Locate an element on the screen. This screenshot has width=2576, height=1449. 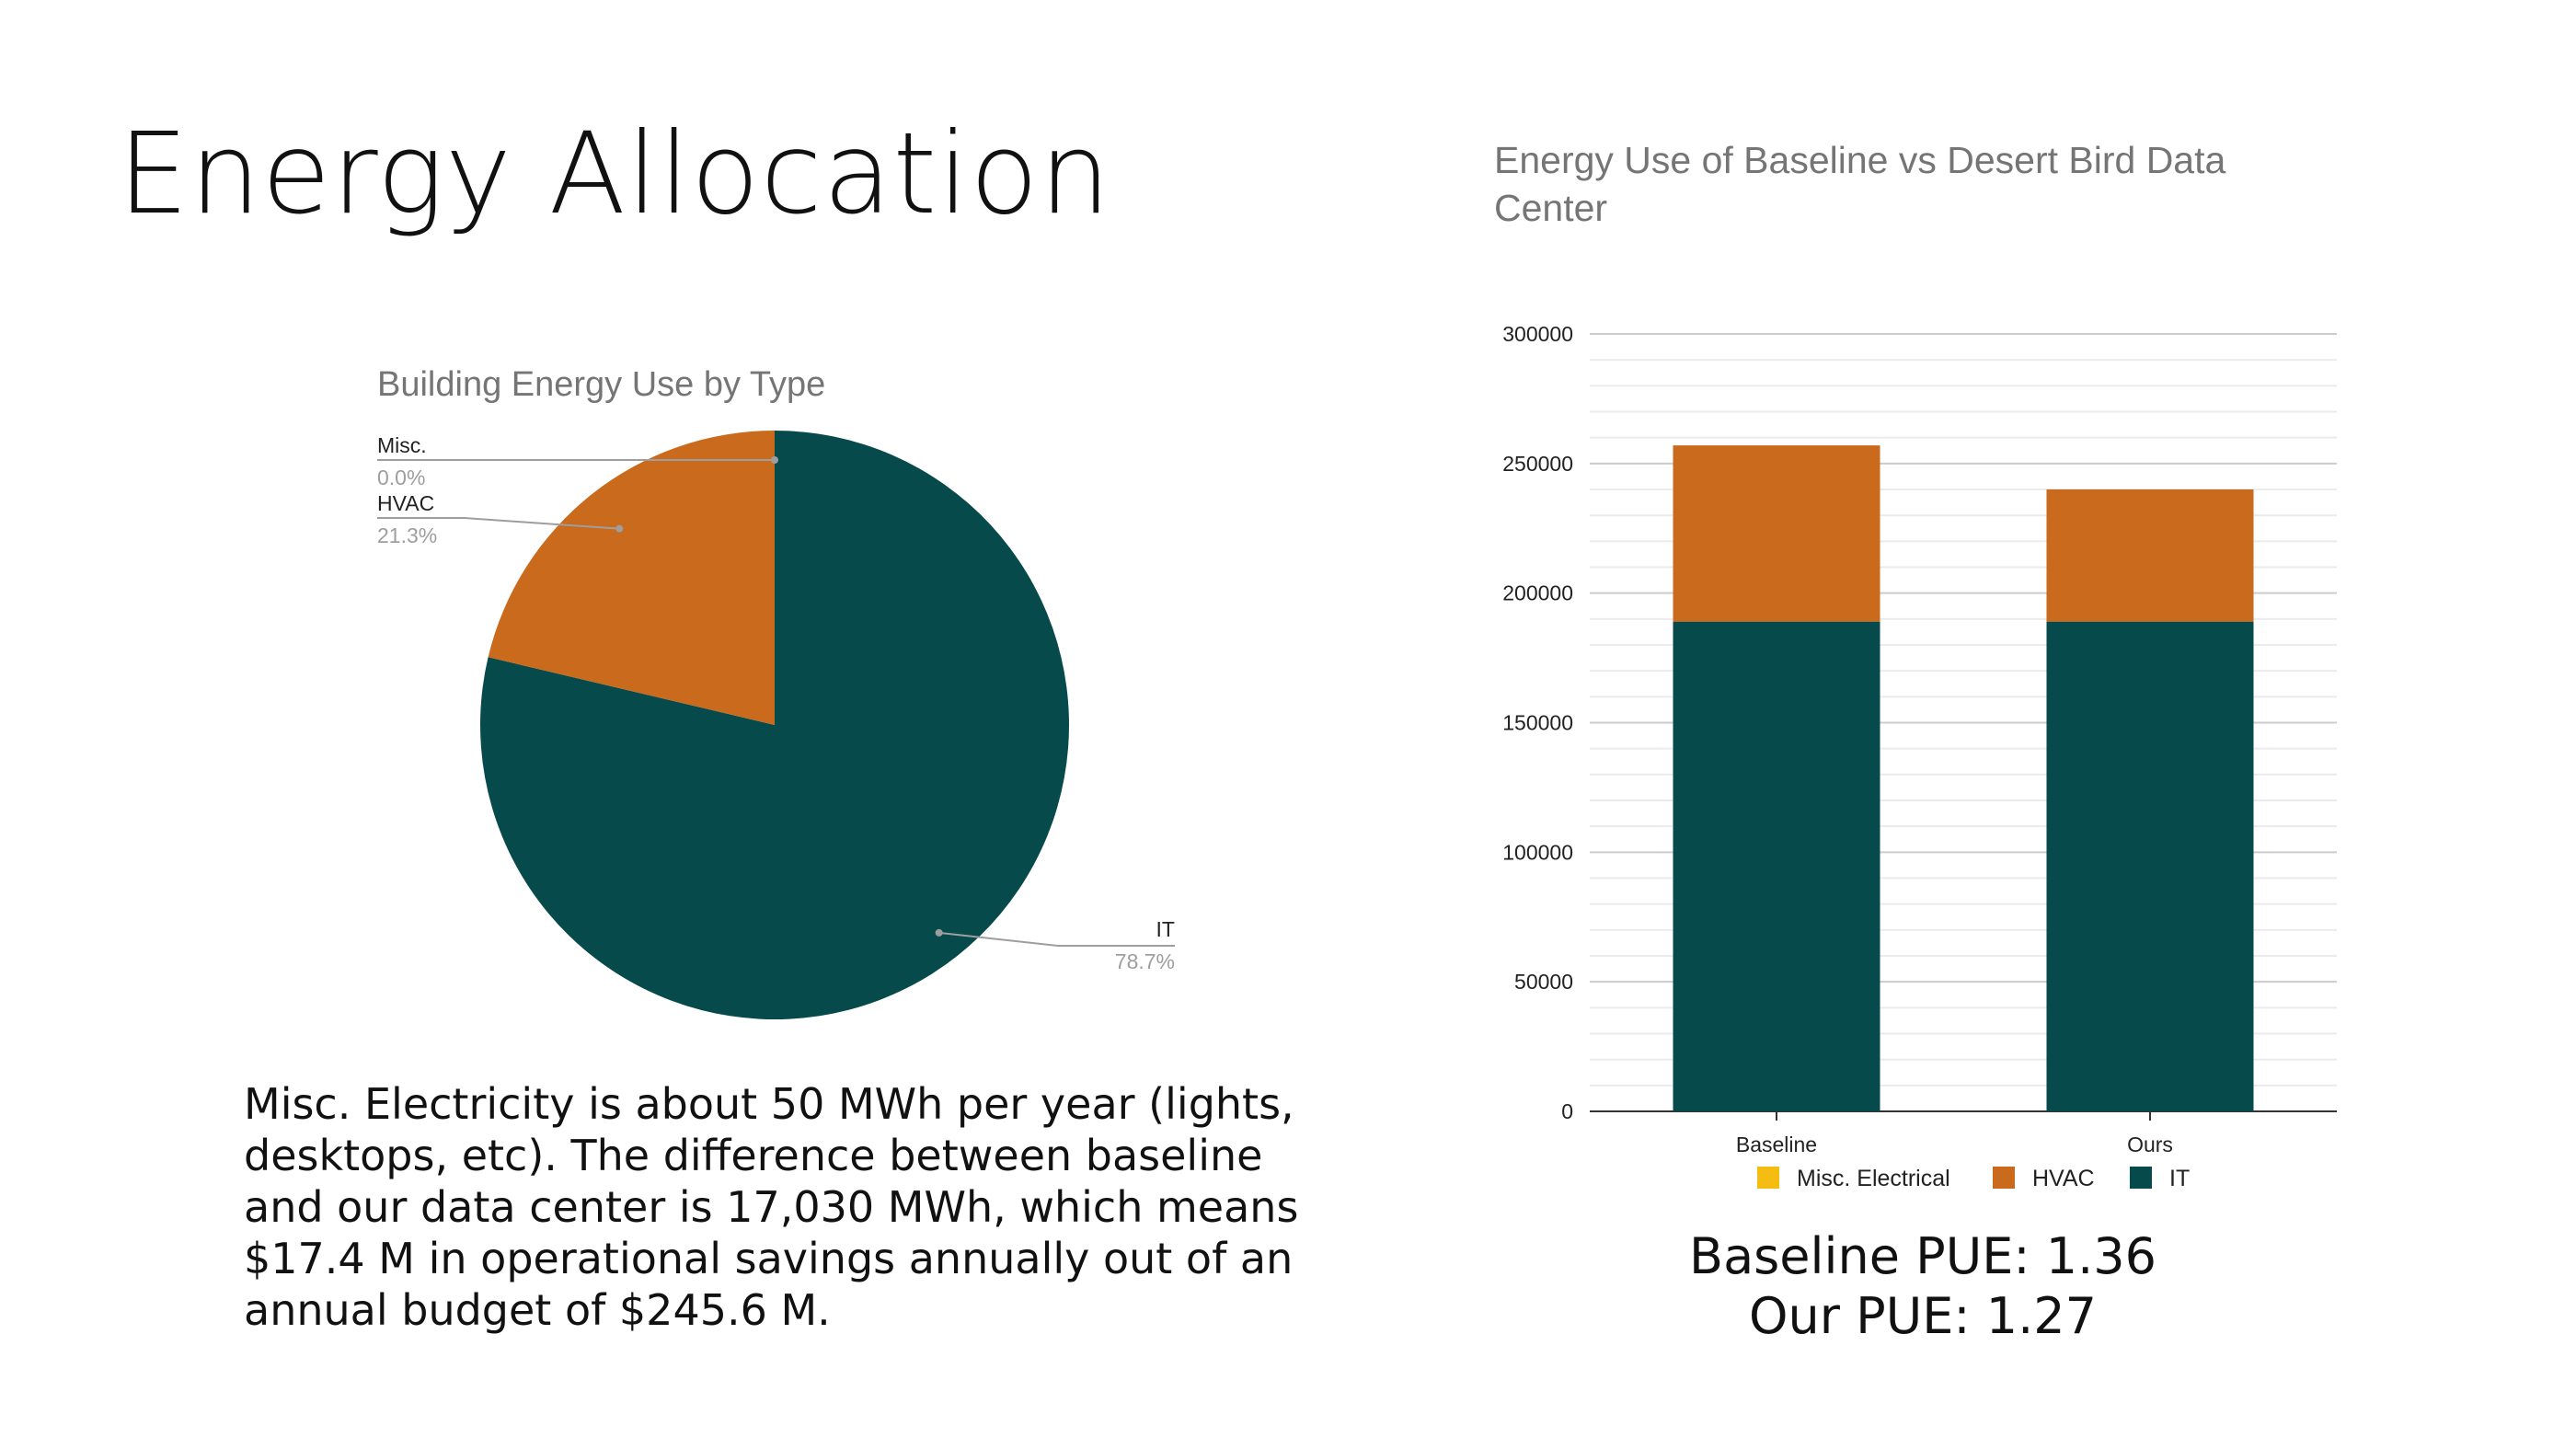
y-tick-label: 150000 is located at coordinates (1537, 723).